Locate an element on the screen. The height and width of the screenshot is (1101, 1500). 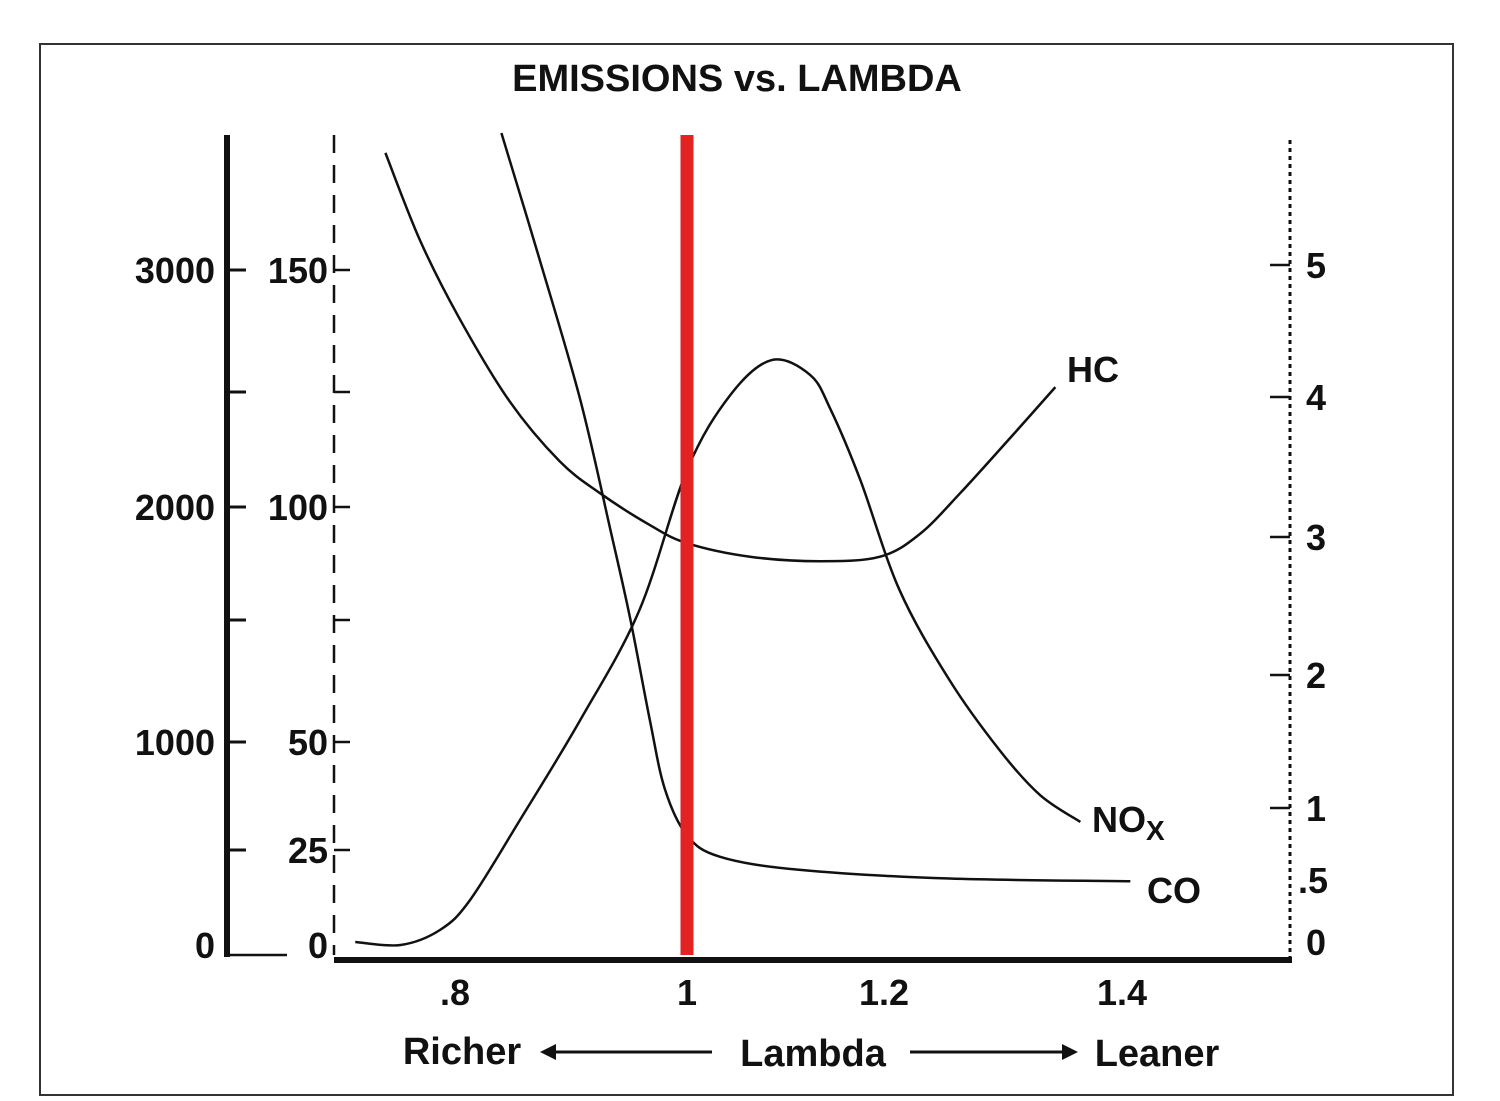
x-axis-label-richer: Richer is located at coordinates (462, 1052).